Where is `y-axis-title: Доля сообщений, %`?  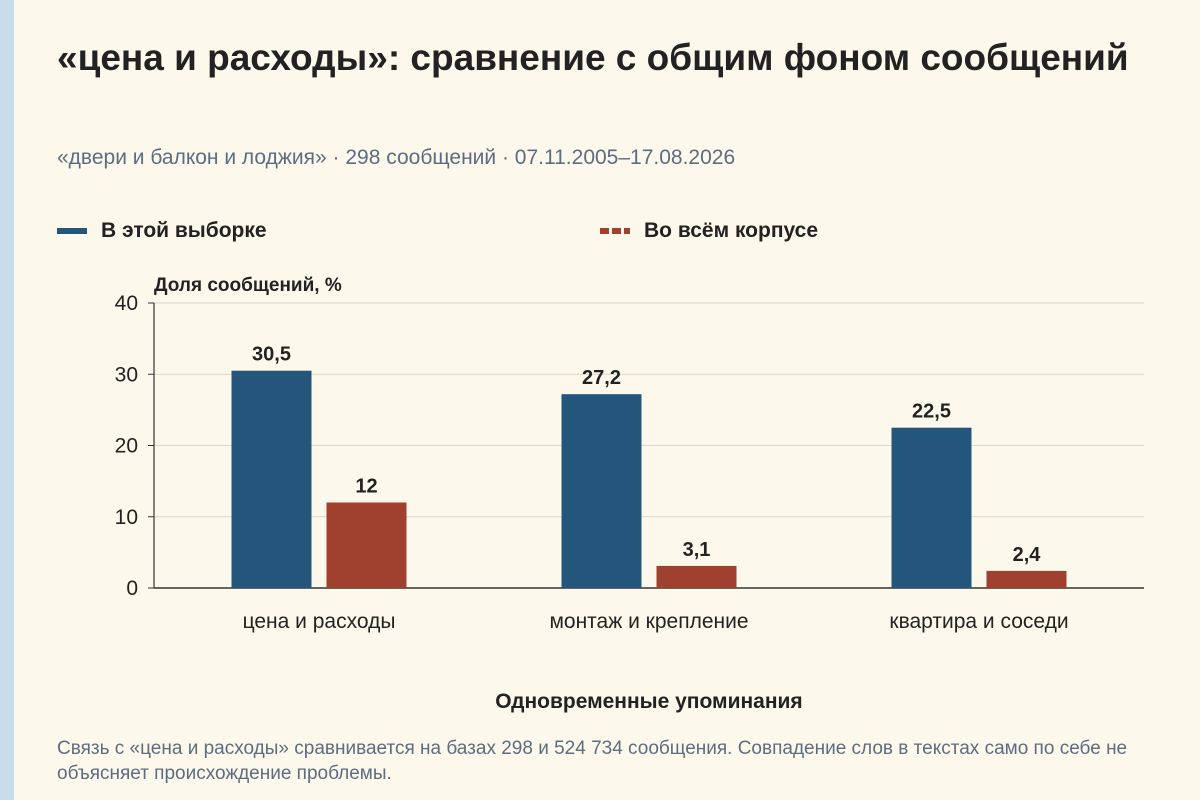 y-axis-title: Доля сообщений, % is located at coordinates (248, 285).